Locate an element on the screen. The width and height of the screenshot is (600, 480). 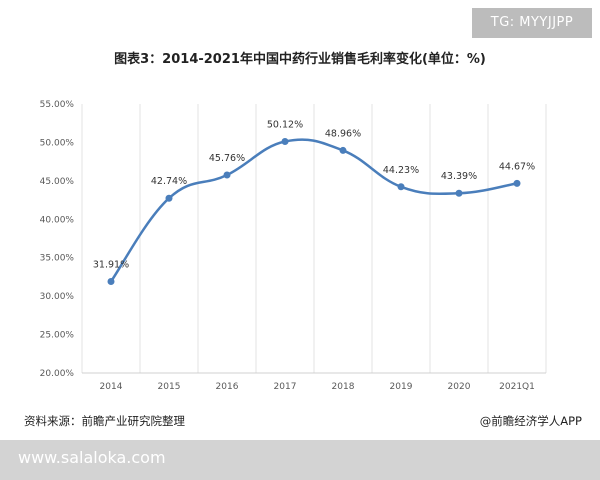
data-label: 44.23% is located at coordinates (401, 170).